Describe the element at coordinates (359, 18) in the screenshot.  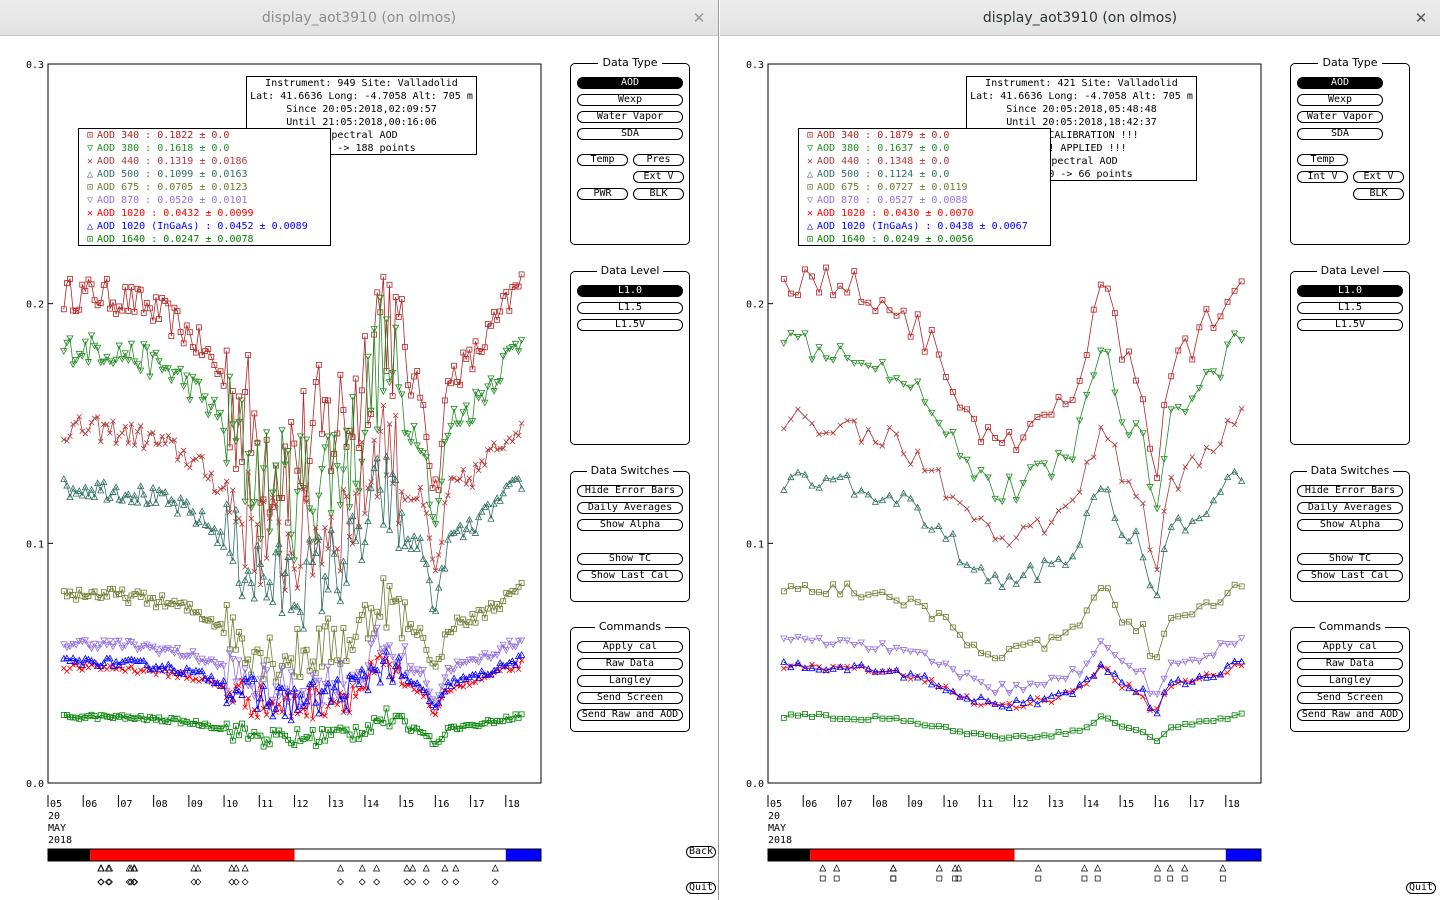
I see `left-window-titlebar: display_aot3910 (on olmos) ✕` at that location.